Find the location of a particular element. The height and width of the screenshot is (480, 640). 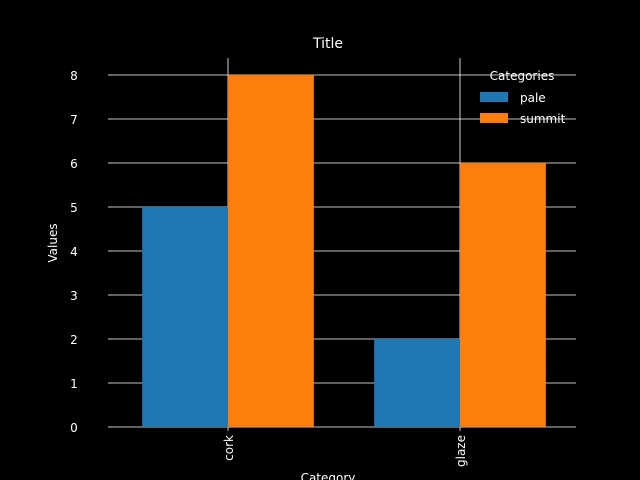

x-tick-label: glaze is located at coordinates (461, 451).